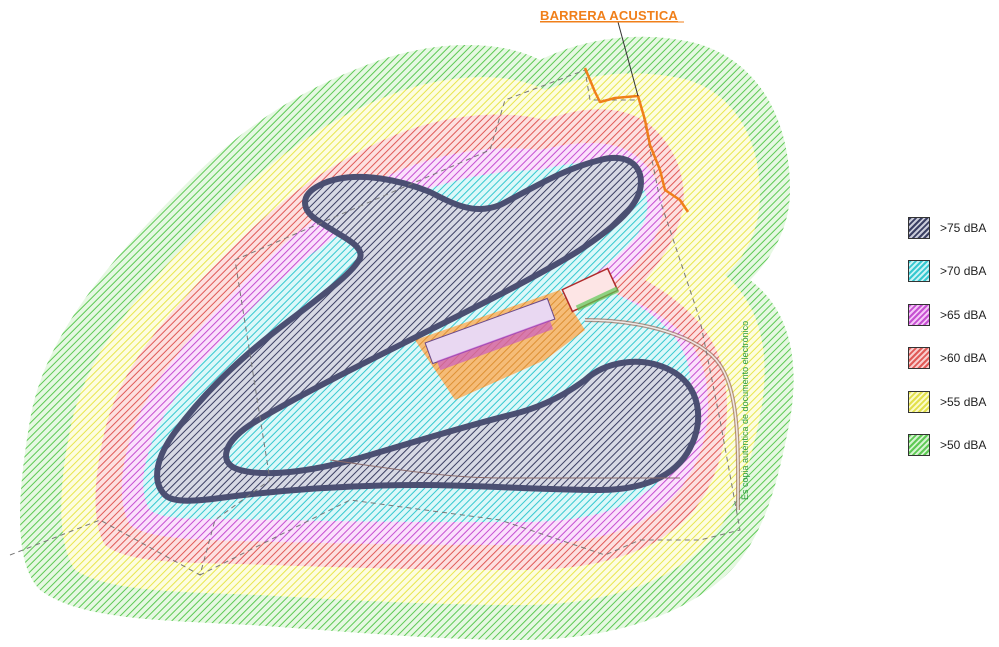  Describe the element at coordinates (609, 15) in the screenshot. I see `barrier-title: BARRERA ACUSTICA` at that location.